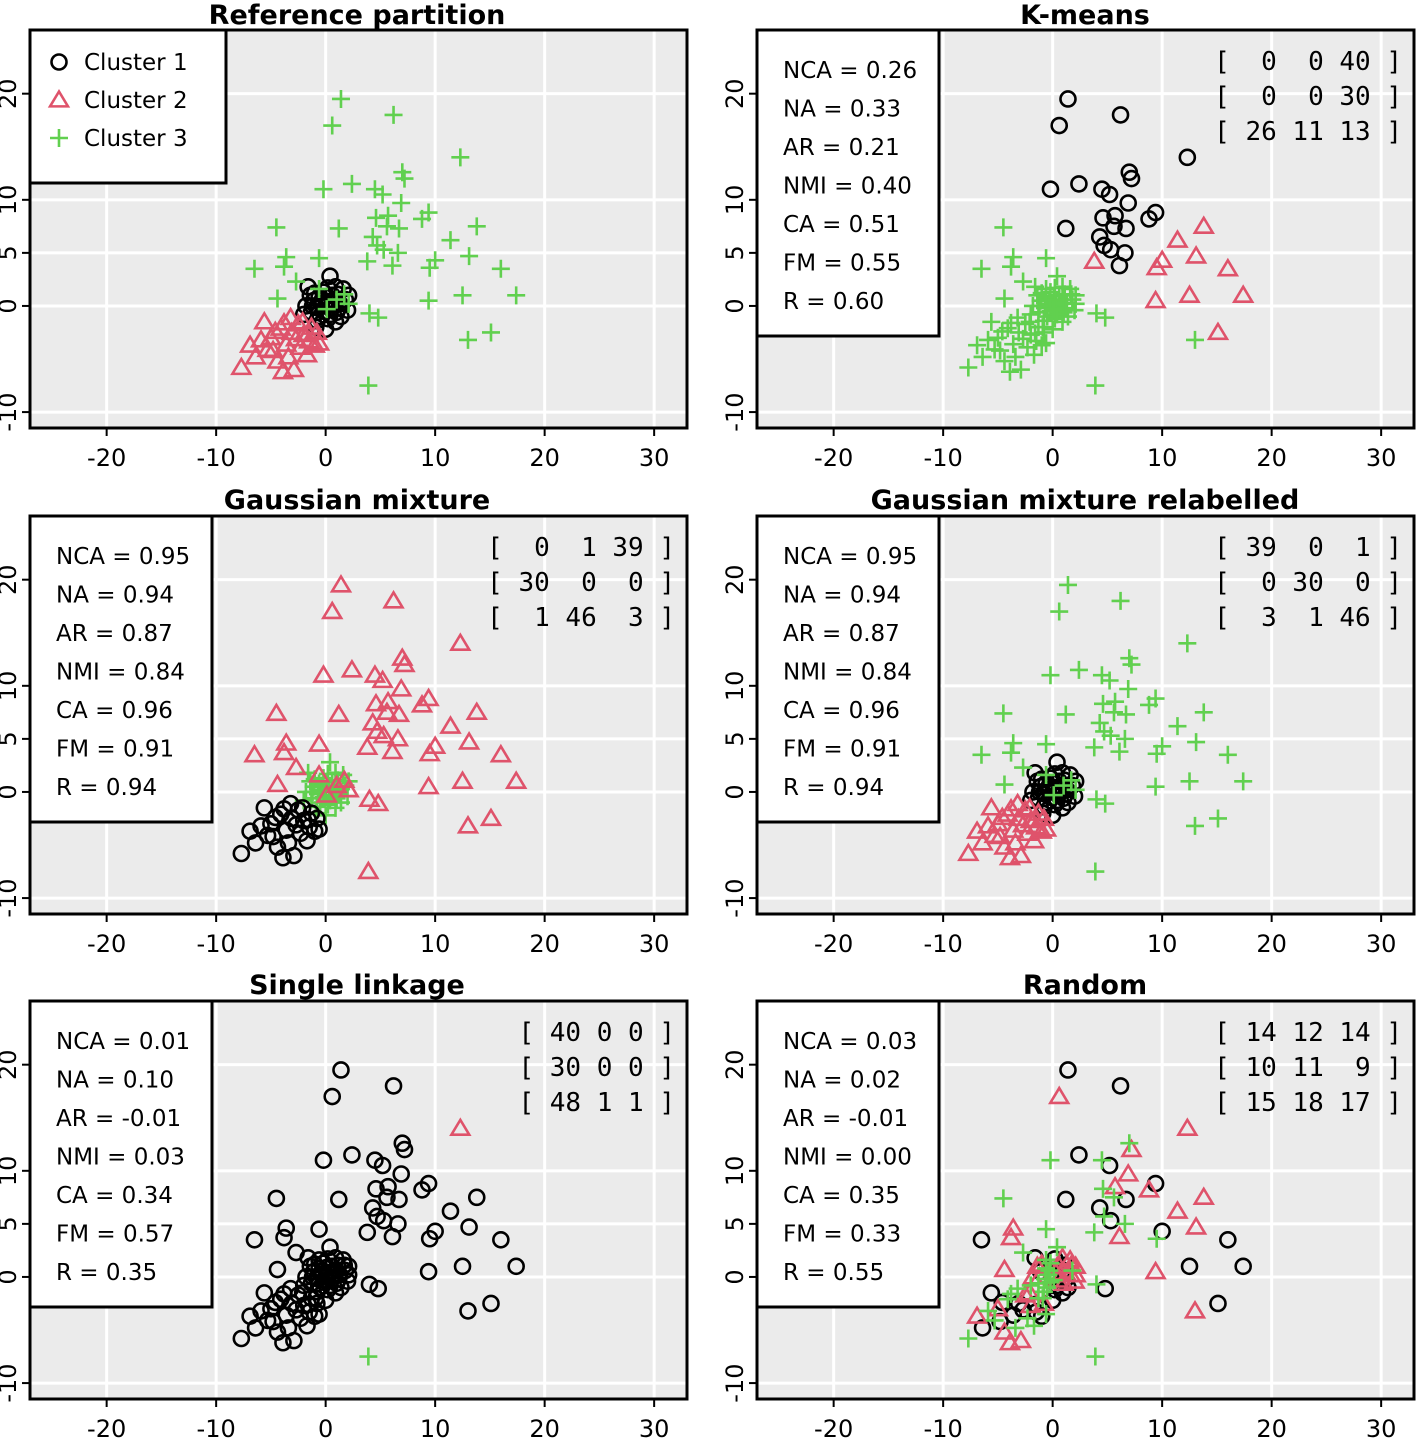 The image size is (1417, 1441). Describe the element at coordinates (842, 750) in the screenshot. I see `stat-line: FM = 0.91` at that location.